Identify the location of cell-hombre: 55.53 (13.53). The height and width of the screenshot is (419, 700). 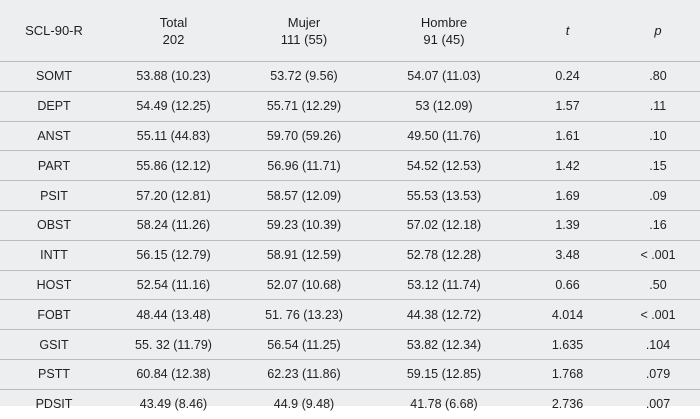
(444, 195).